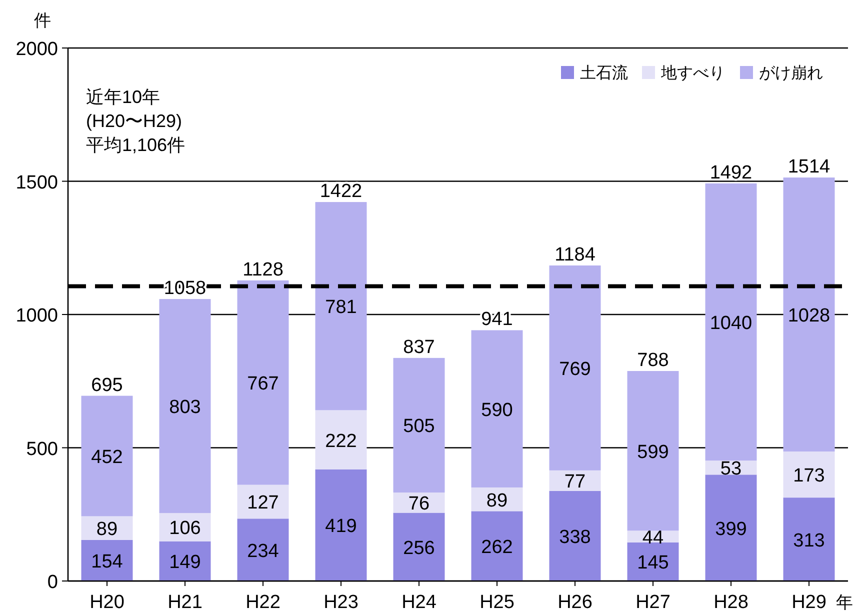 This screenshot has height=613, width=855. Describe the element at coordinates (263, 269) in the screenshot. I see `total-label: 1128` at that location.